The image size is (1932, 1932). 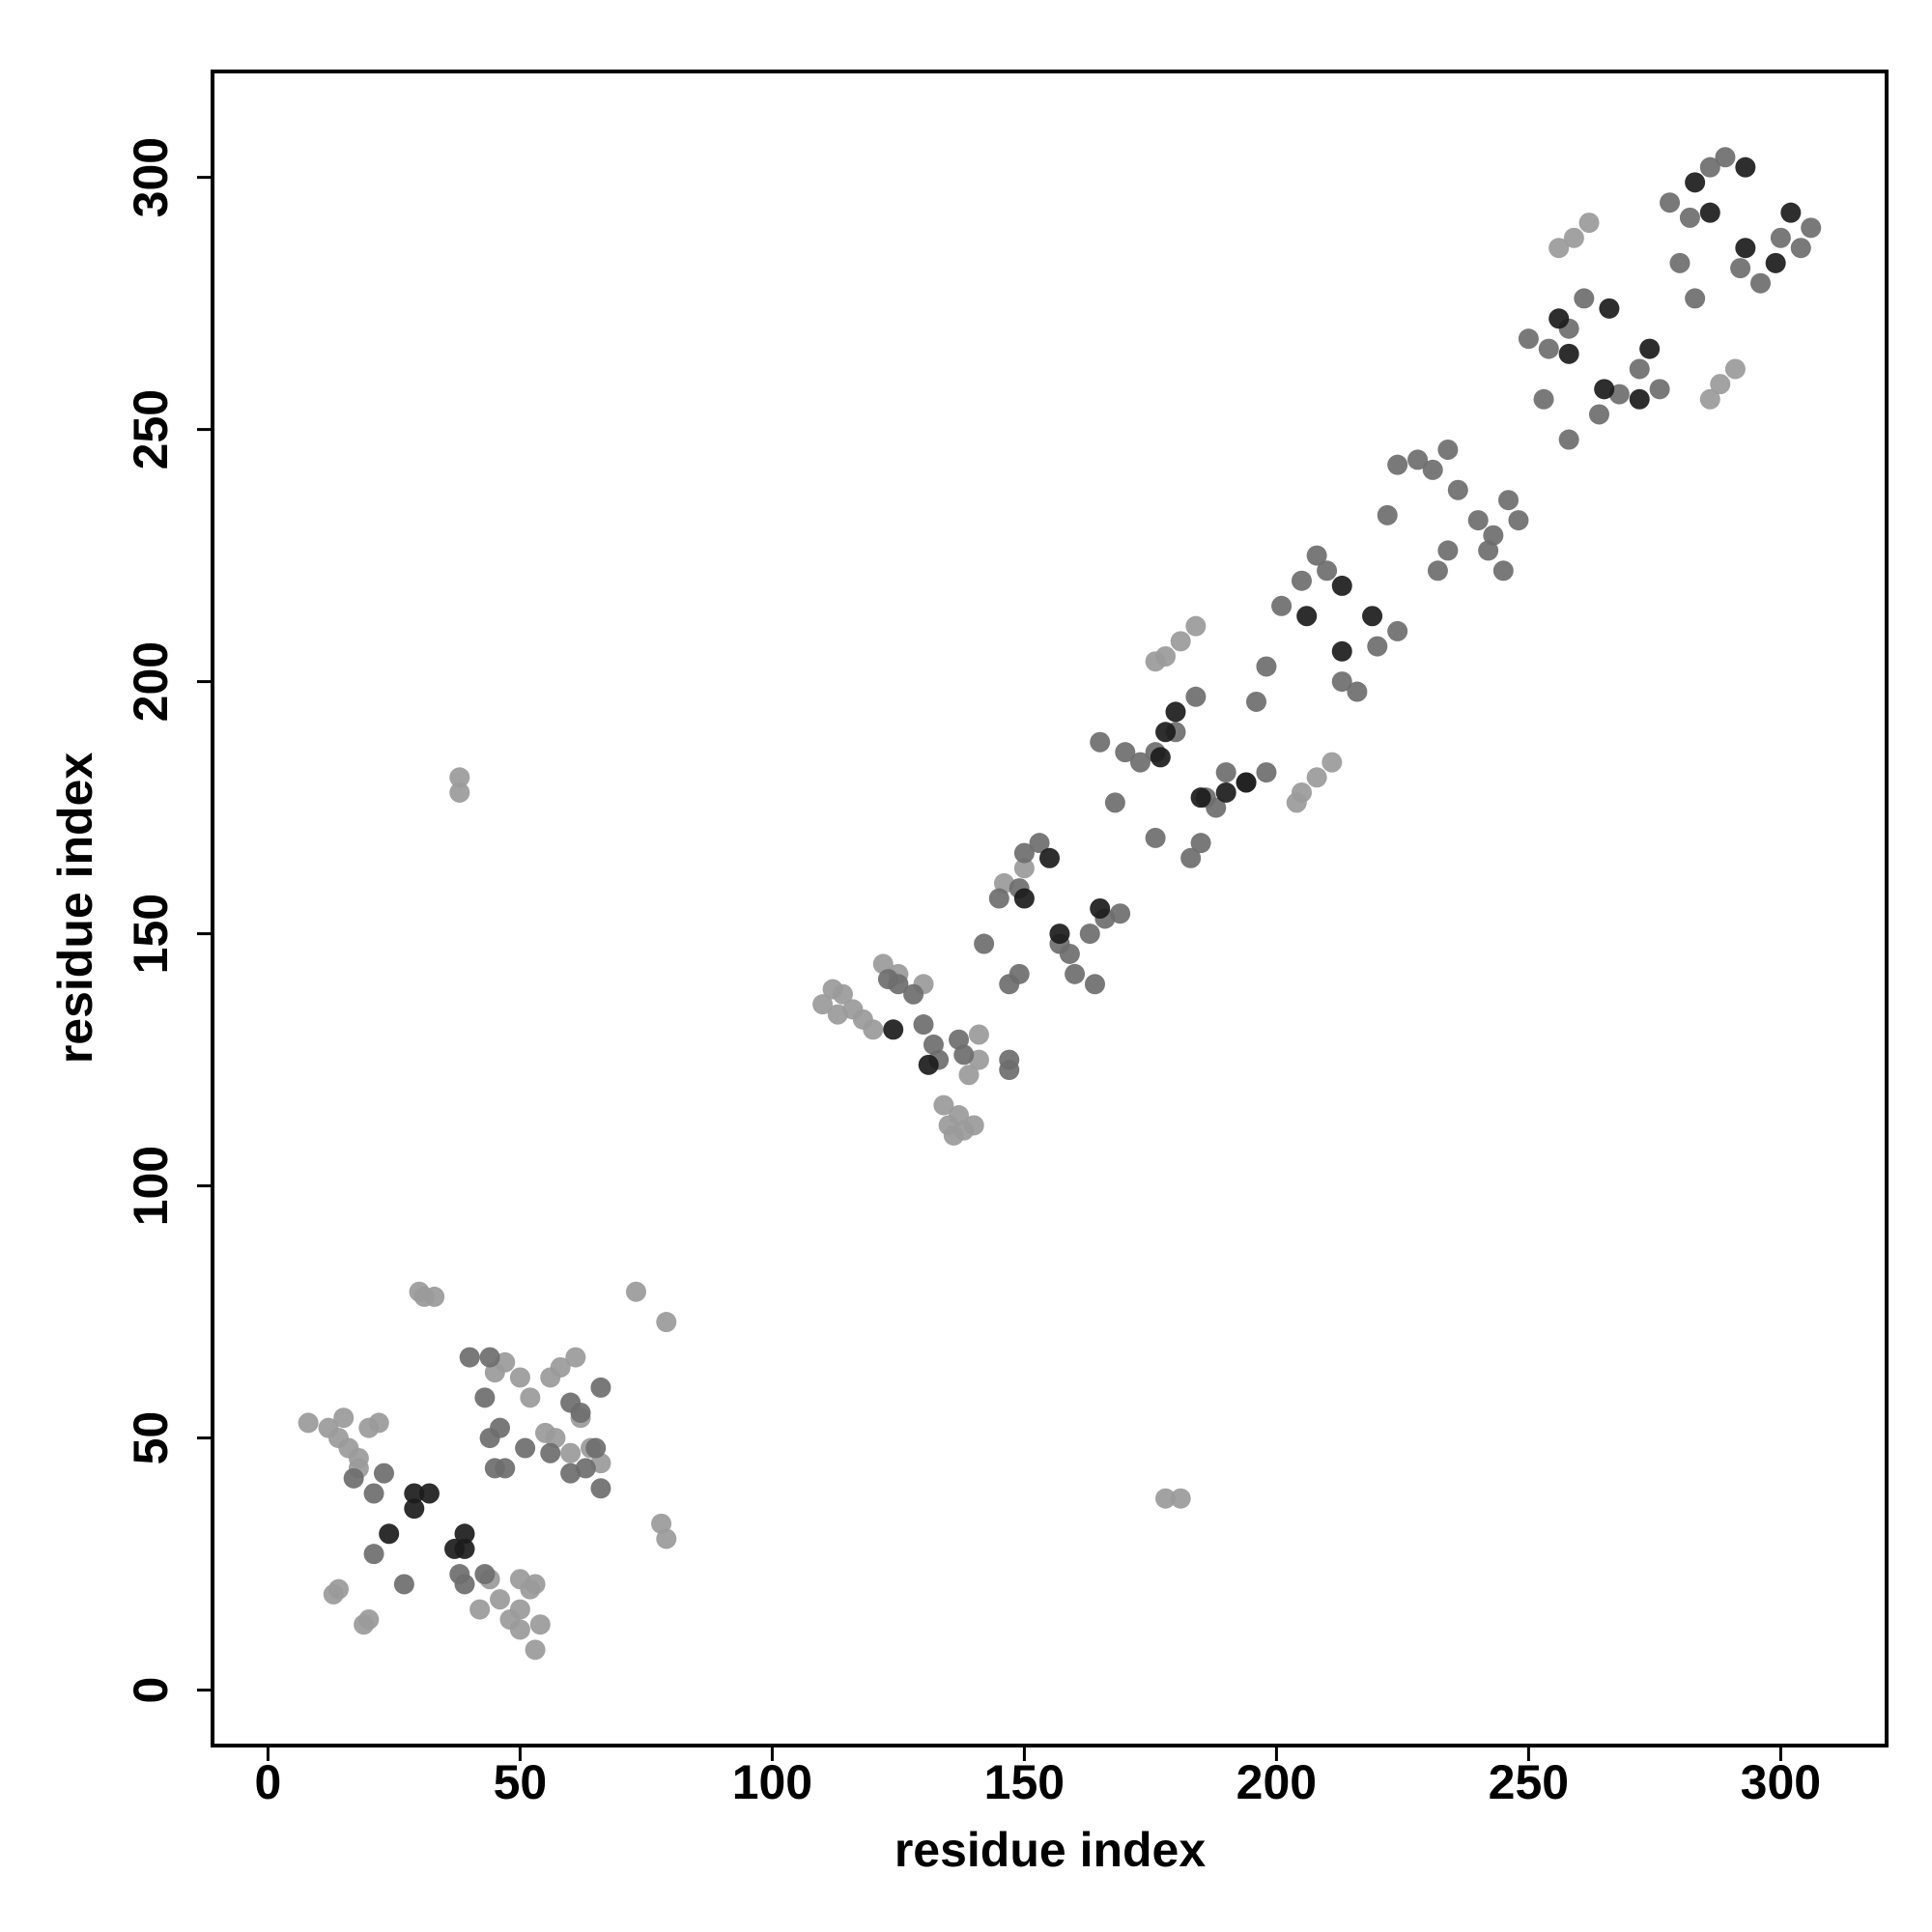 I want to click on x-axis-label: residue index, so click(x=1051, y=1850).